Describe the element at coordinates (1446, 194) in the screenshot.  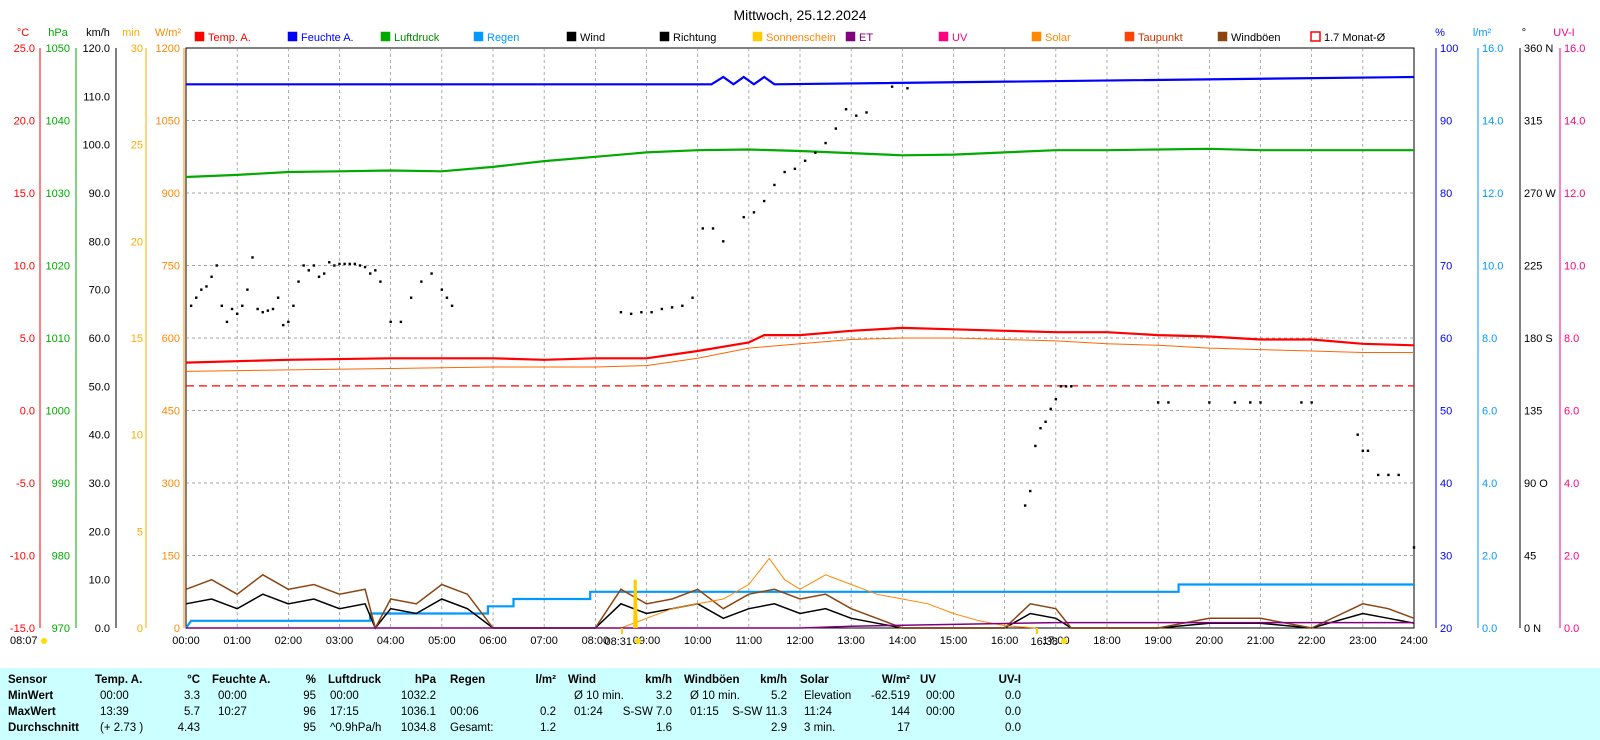
I see `axis-tick-right: 80` at that location.